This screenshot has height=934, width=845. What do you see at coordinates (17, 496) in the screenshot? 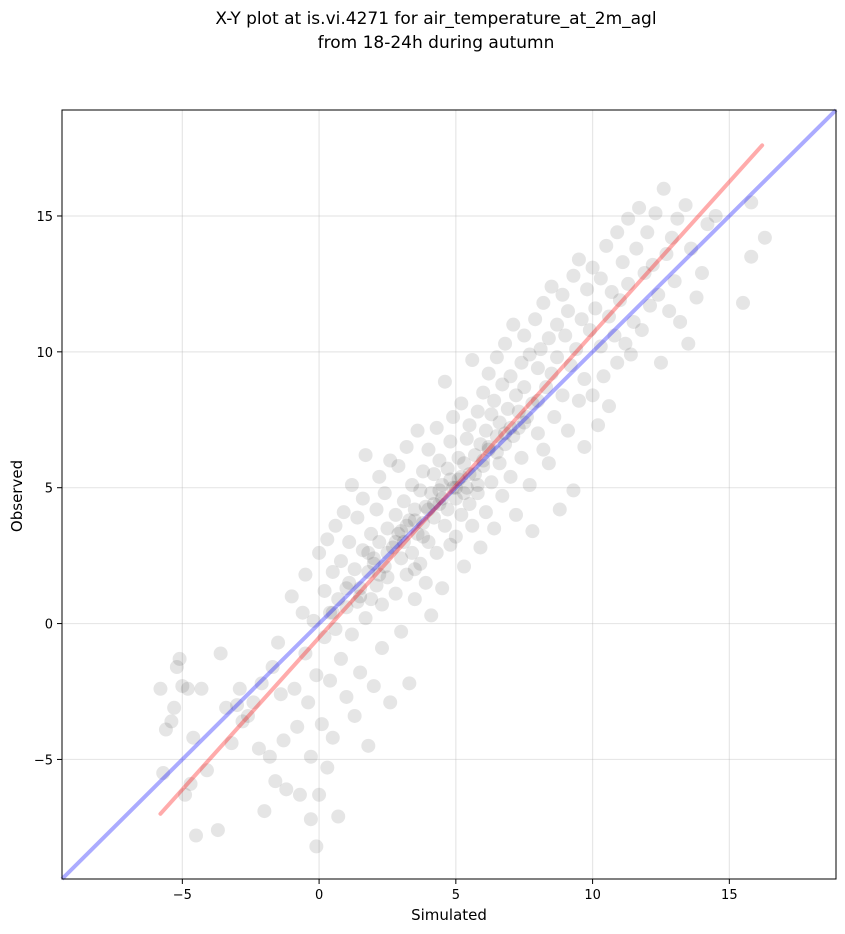
I see `y-axis-label: Observed` at bounding box center [17, 496].